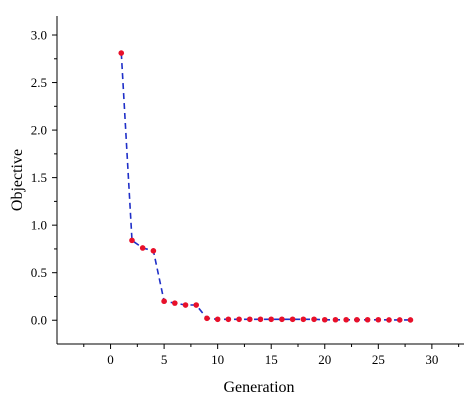 Image resolution: width=474 pixels, height=404 pixels. Describe the element at coordinates (217, 359) in the screenshot. I see `x-tick-label: 10` at that location.